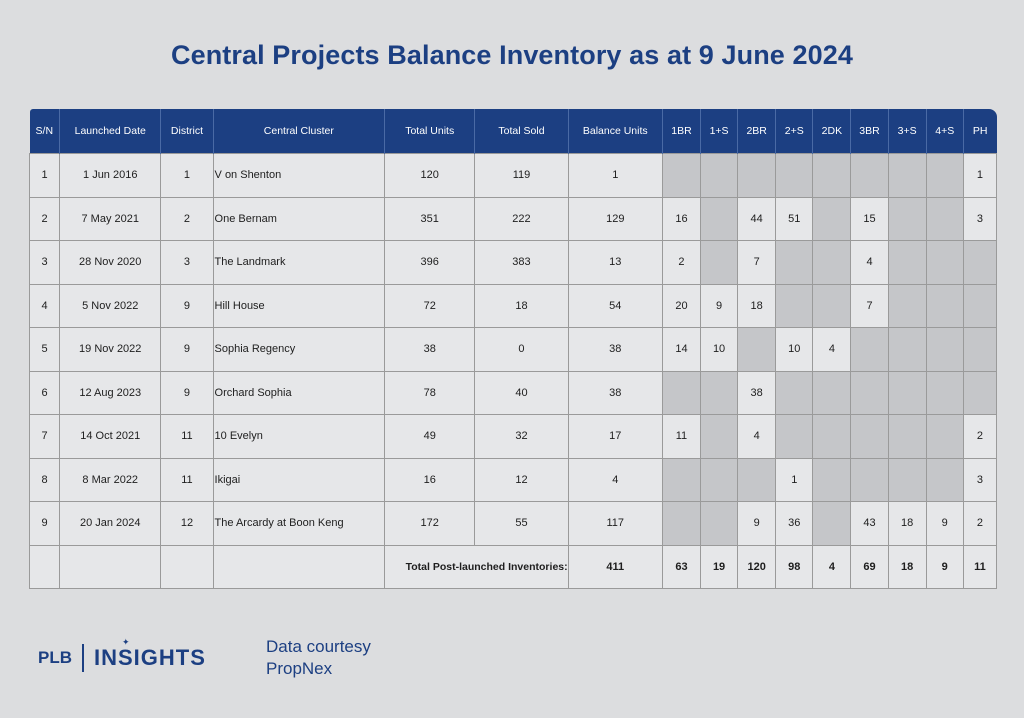 The width and height of the screenshot is (1024, 718). What do you see at coordinates (980, 436) in the screenshot?
I see `cell-unit-type: 2` at bounding box center [980, 436].